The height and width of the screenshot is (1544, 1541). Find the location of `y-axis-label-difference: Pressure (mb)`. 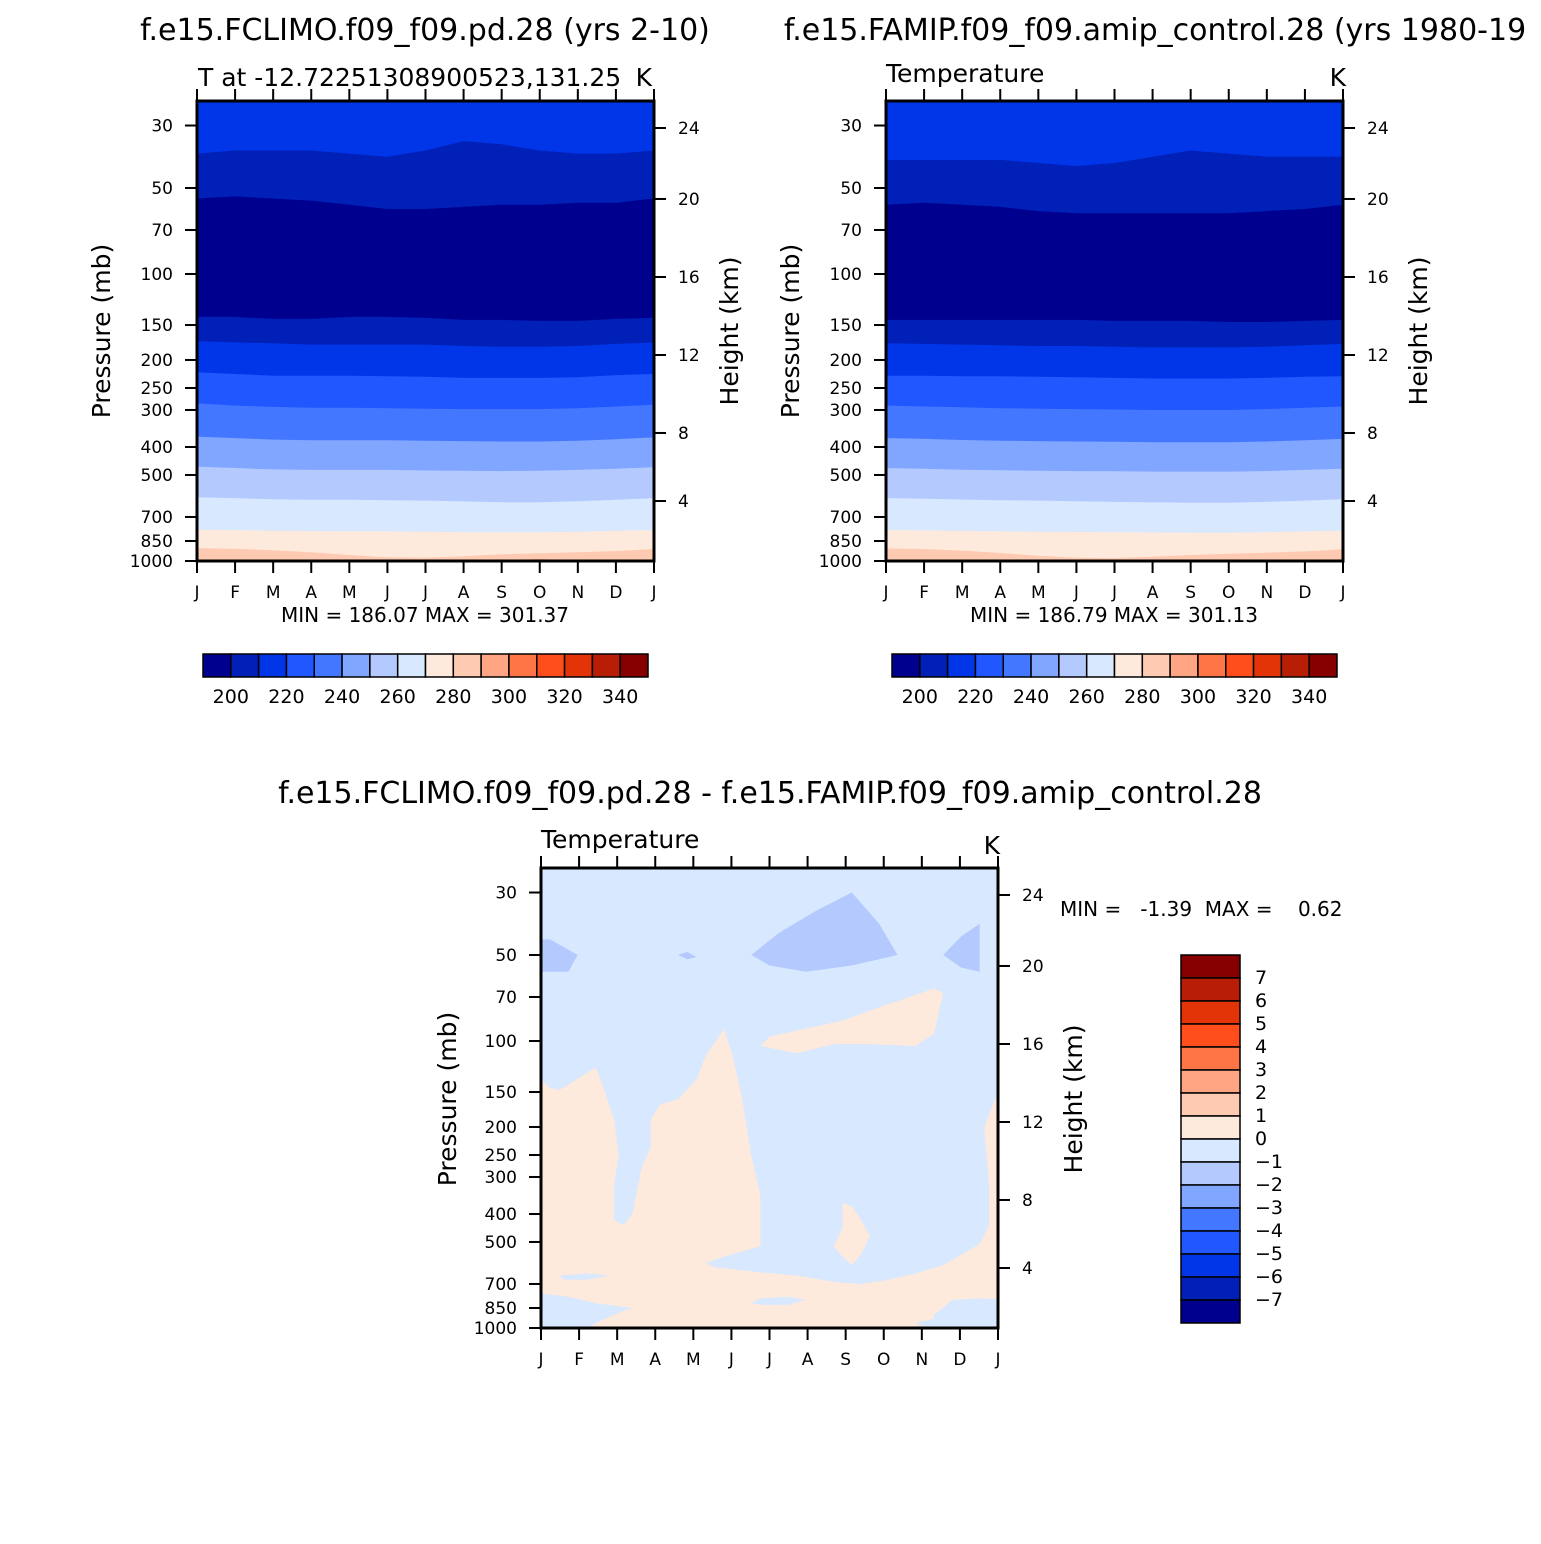

y-axis-label-difference: Pressure (mb) is located at coordinates (447, 1099).